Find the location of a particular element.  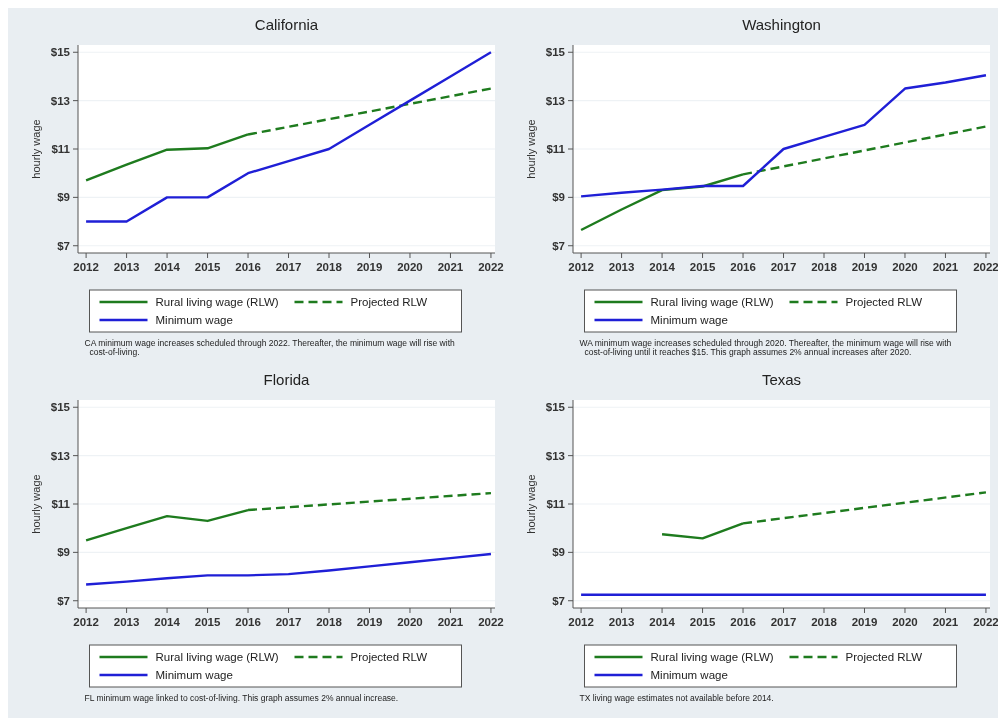

text: CA minimum wage increases scheduled through 2022. Thereafter, the minimum wage will rise with cost-of-living. is located at coordinates (270, 347).